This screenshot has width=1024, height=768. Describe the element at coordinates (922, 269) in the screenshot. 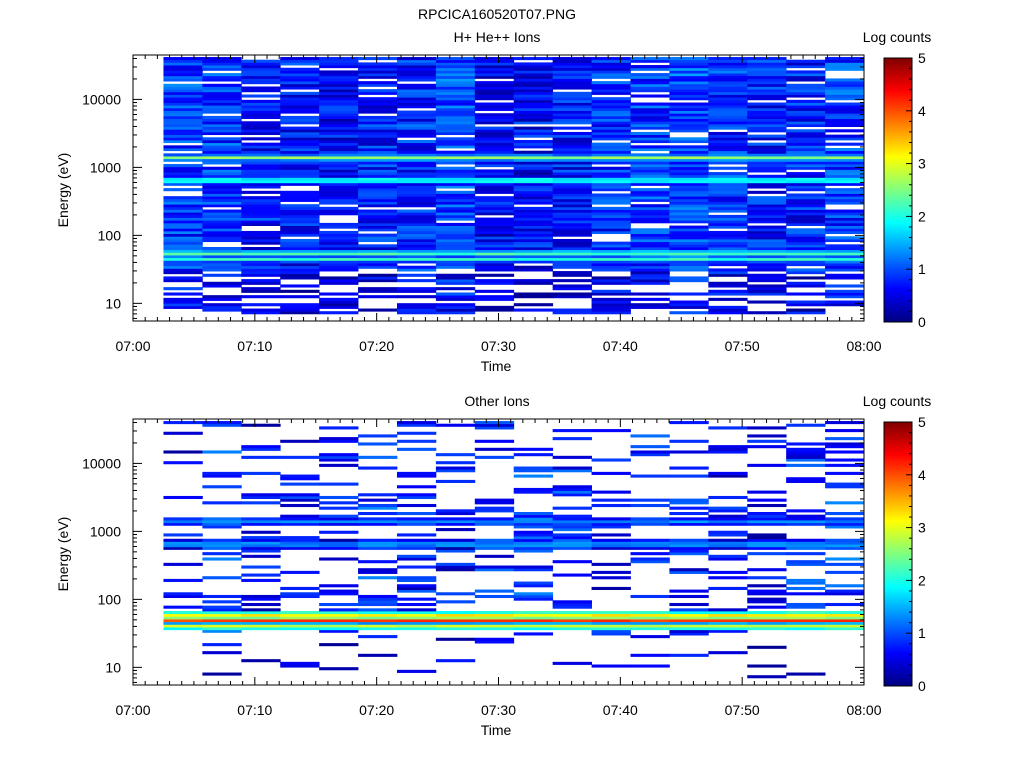

I see `colorbar-tick-label: 1` at that location.